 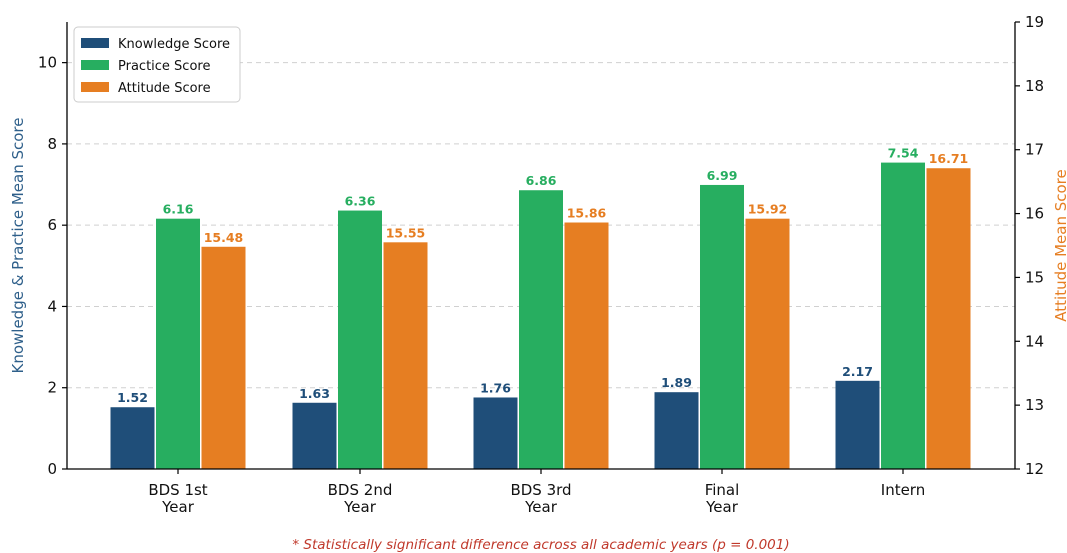 What do you see at coordinates (314, 393) in the screenshot?
I see `data-label: 1.63` at bounding box center [314, 393].